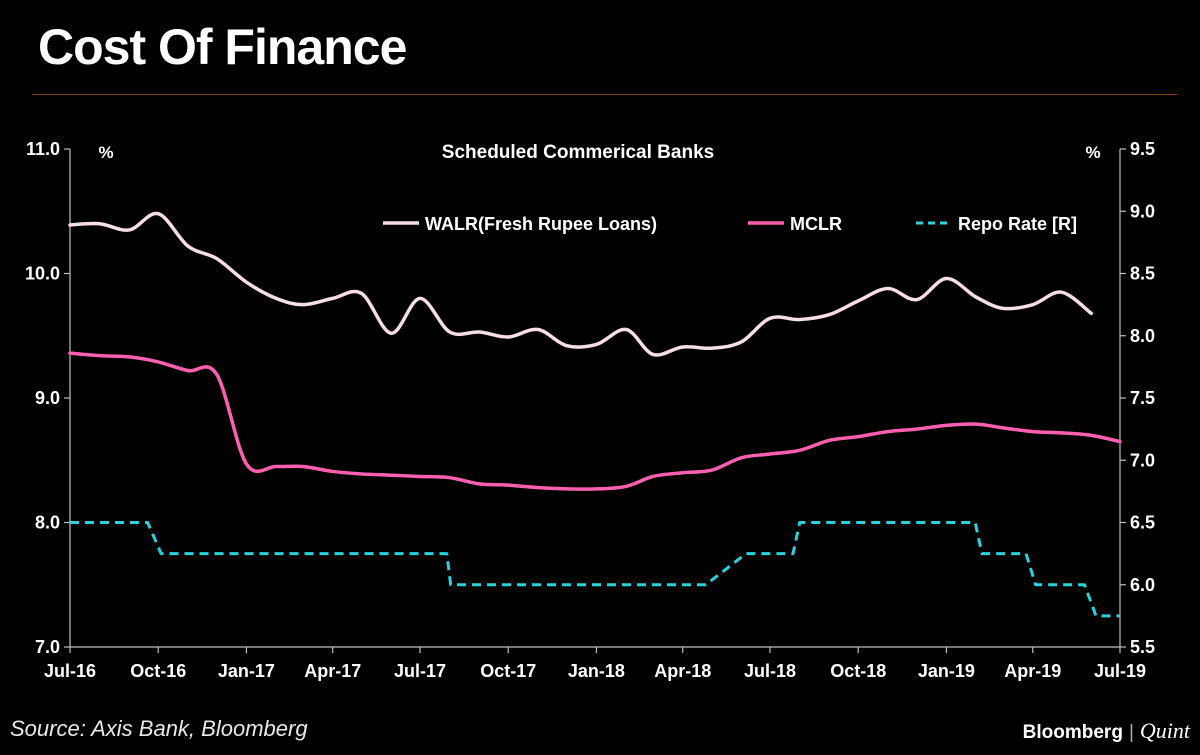 This screenshot has height=755, width=1200. Describe the element at coordinates (43, 149) in the screenshot. I see `left-tick-label: 11.0` at that location.